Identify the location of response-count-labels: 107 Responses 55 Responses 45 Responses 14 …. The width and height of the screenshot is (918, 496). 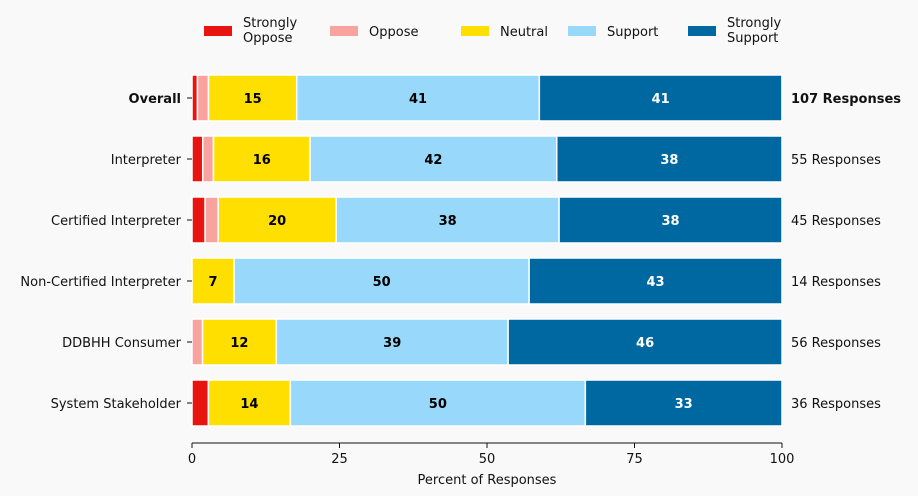
(846, 252).